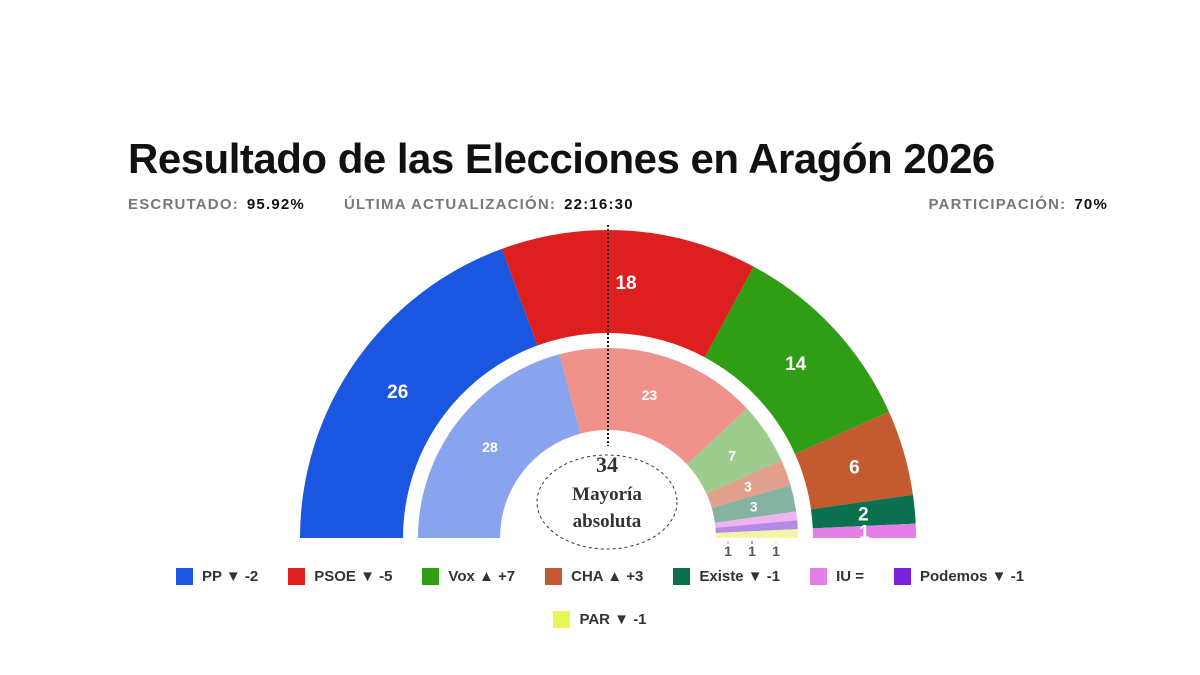 The height and width of the screenshot is (675, 1200). What do you see at coordinates (230, 576) in the screenshot?
I see `legend-label: PP ▼ -2` at bounding box center [230, 576].